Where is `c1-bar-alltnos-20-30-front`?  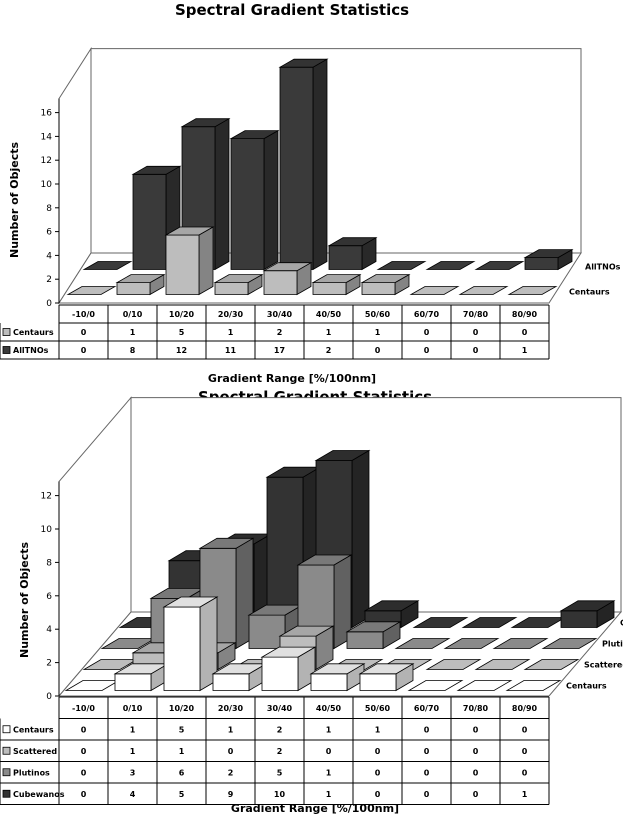 c1-bar-alltnos-20-30-front is located at coordinates (247, 204).